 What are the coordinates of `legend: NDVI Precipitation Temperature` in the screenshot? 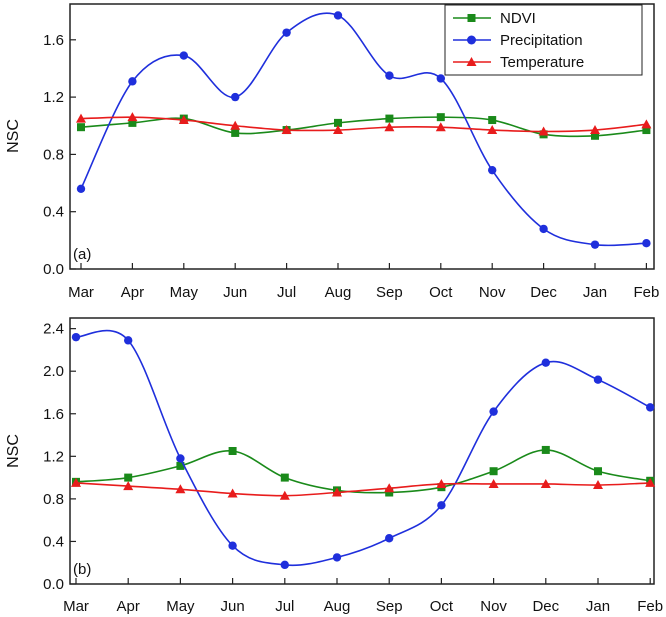 It's located at (543, 40).